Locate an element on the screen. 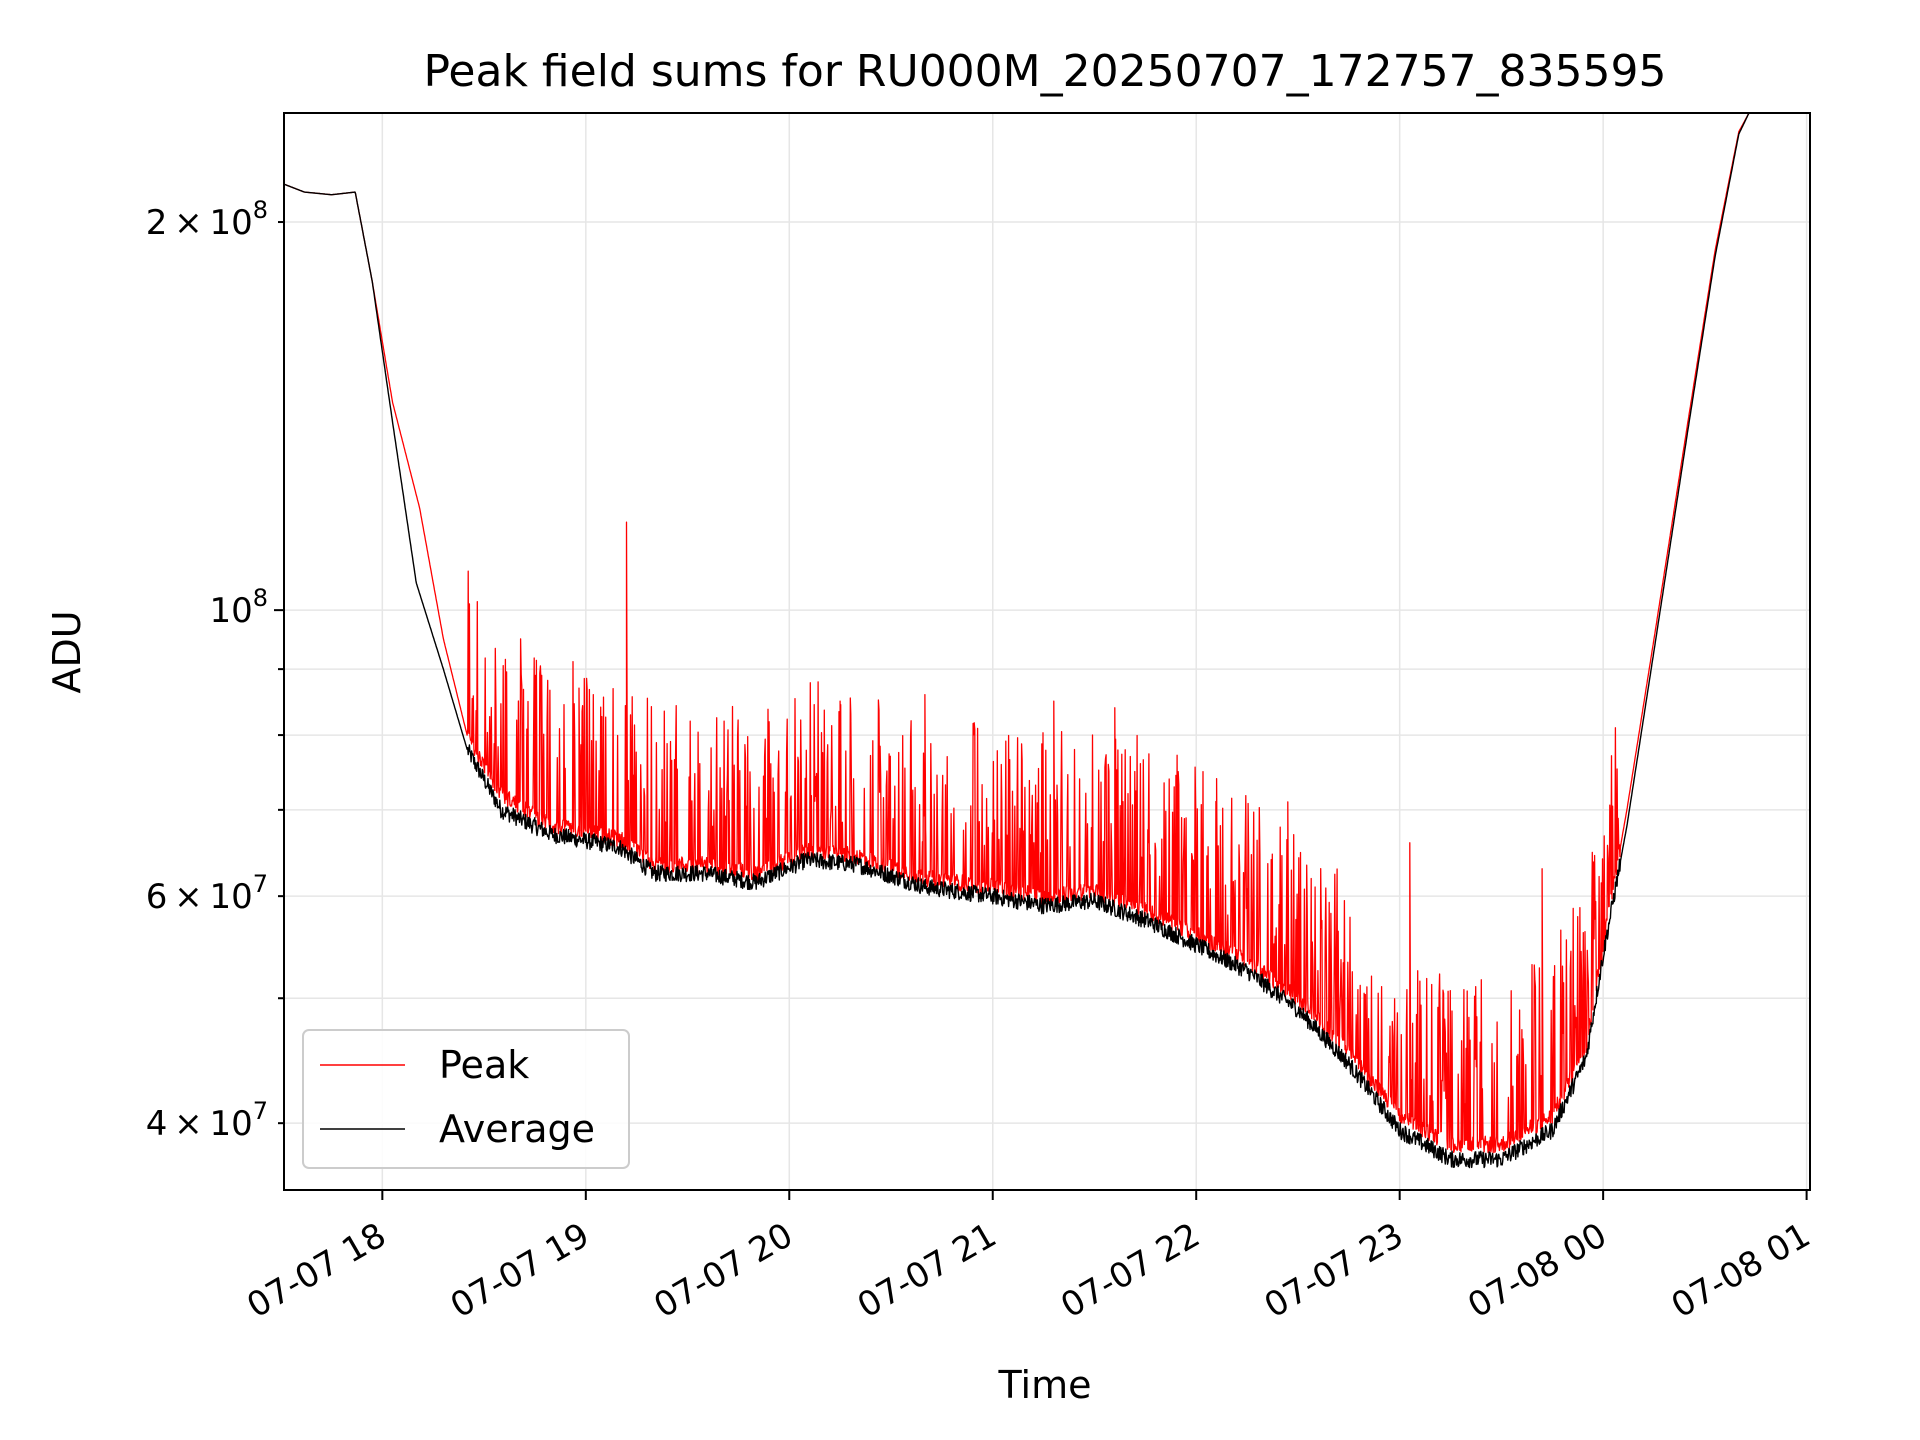 The image size is (1920, 1440). legend-label-average: Average is located at coordinates (517, 1129).